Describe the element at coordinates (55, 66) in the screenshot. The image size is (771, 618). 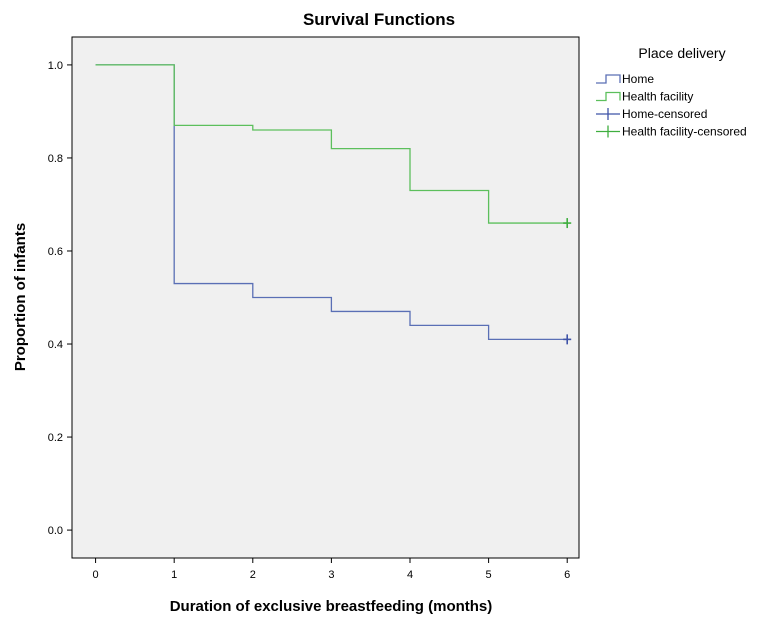
I see `y-tick-label: 1.0` at that location.